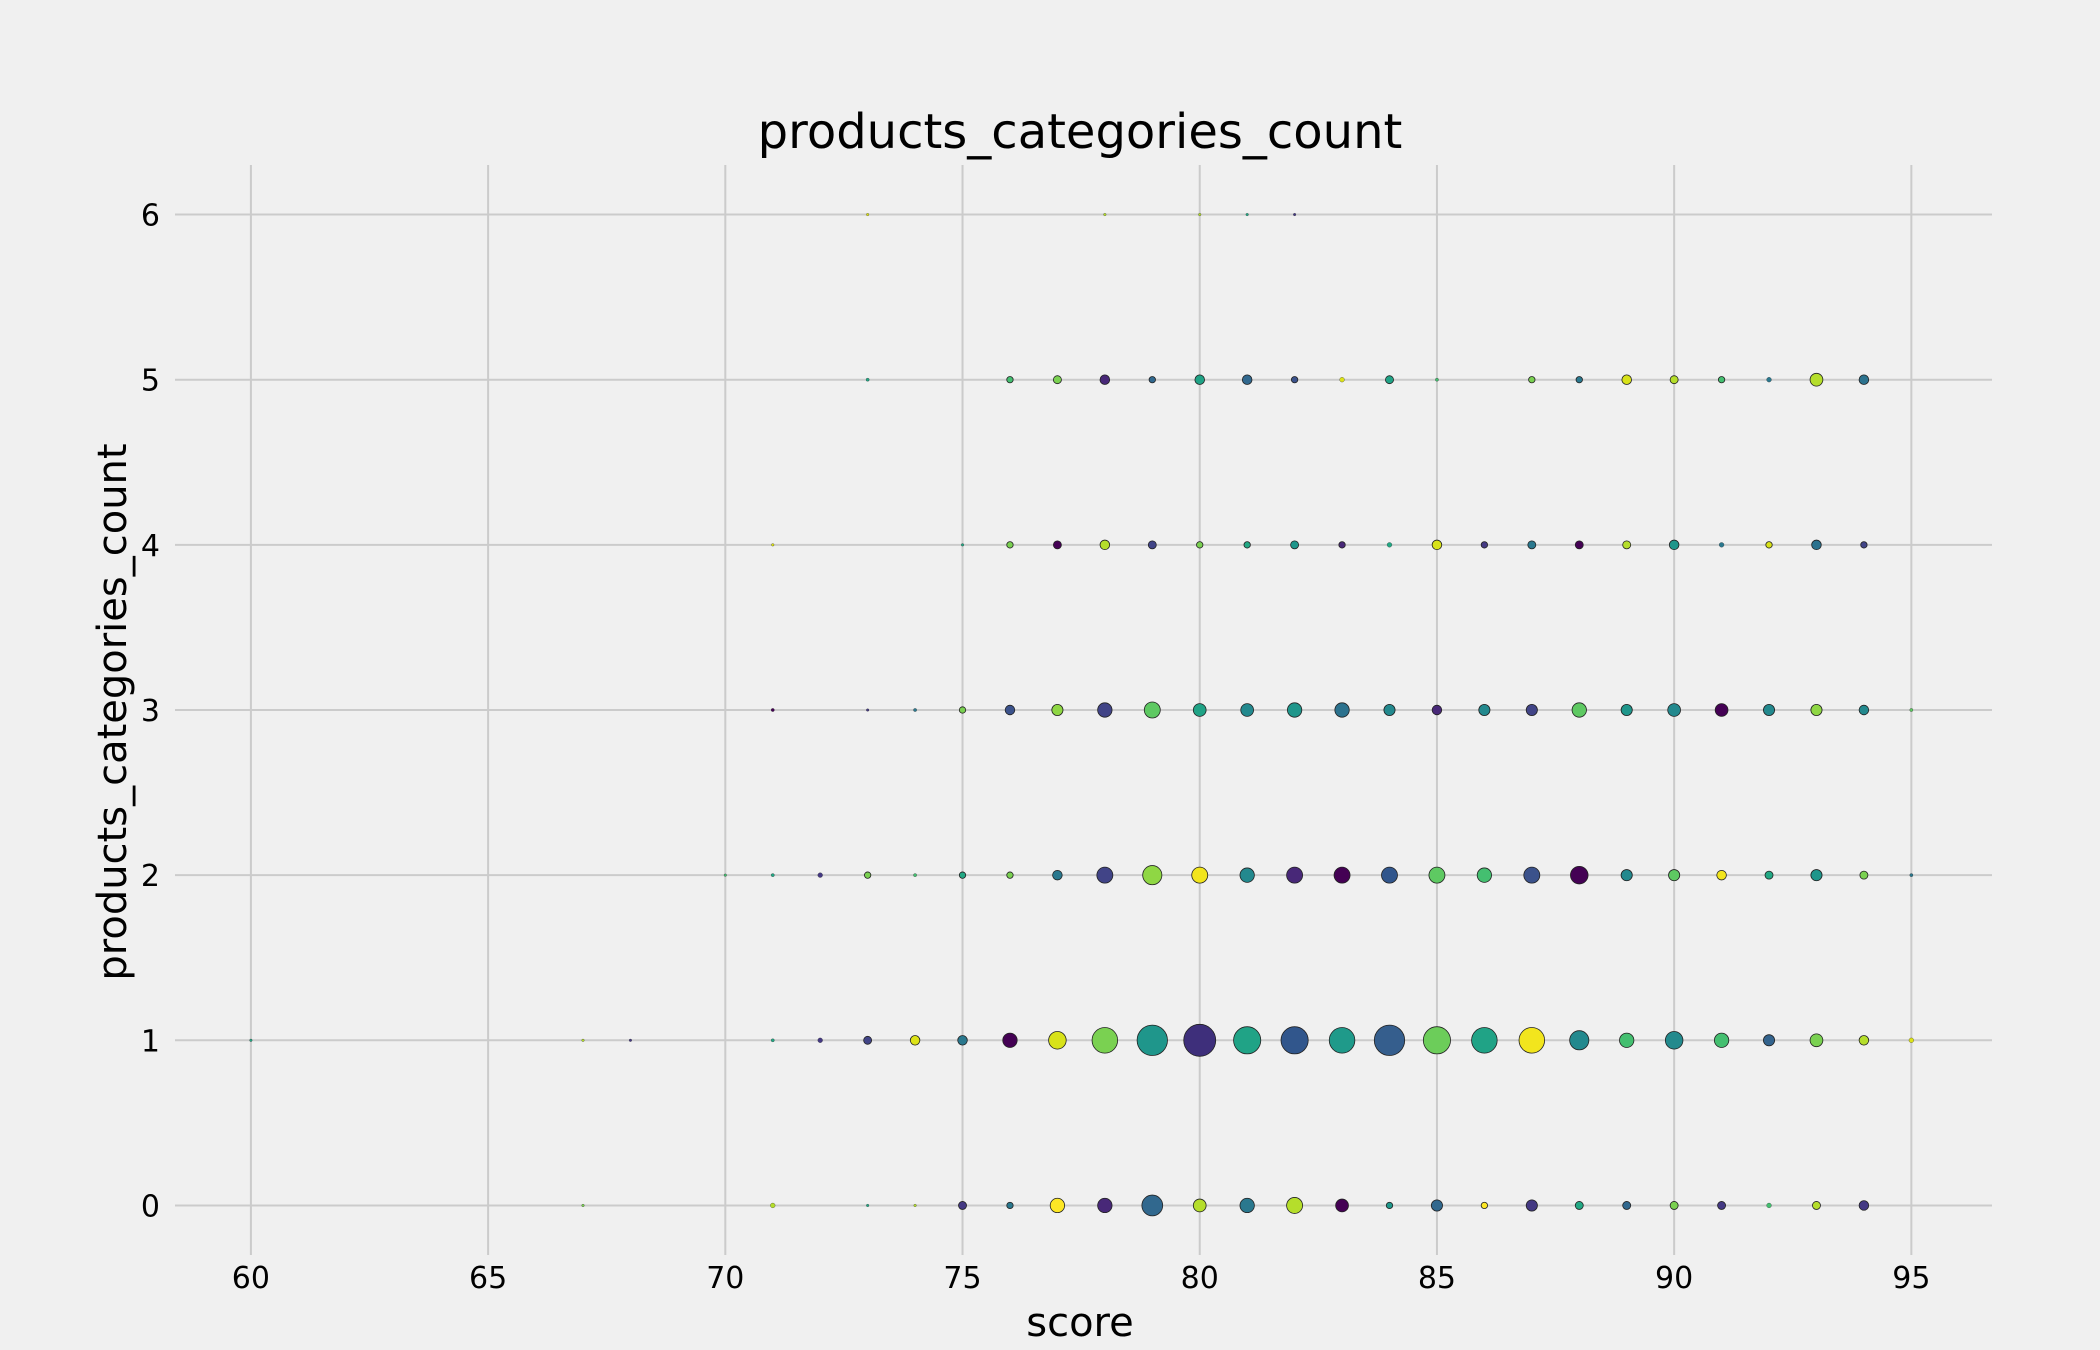 The image size is (2100, 1350). Describe the element at coordinates (150, 546) in the screenshot. I see `y-tick-label: 4` at that location.